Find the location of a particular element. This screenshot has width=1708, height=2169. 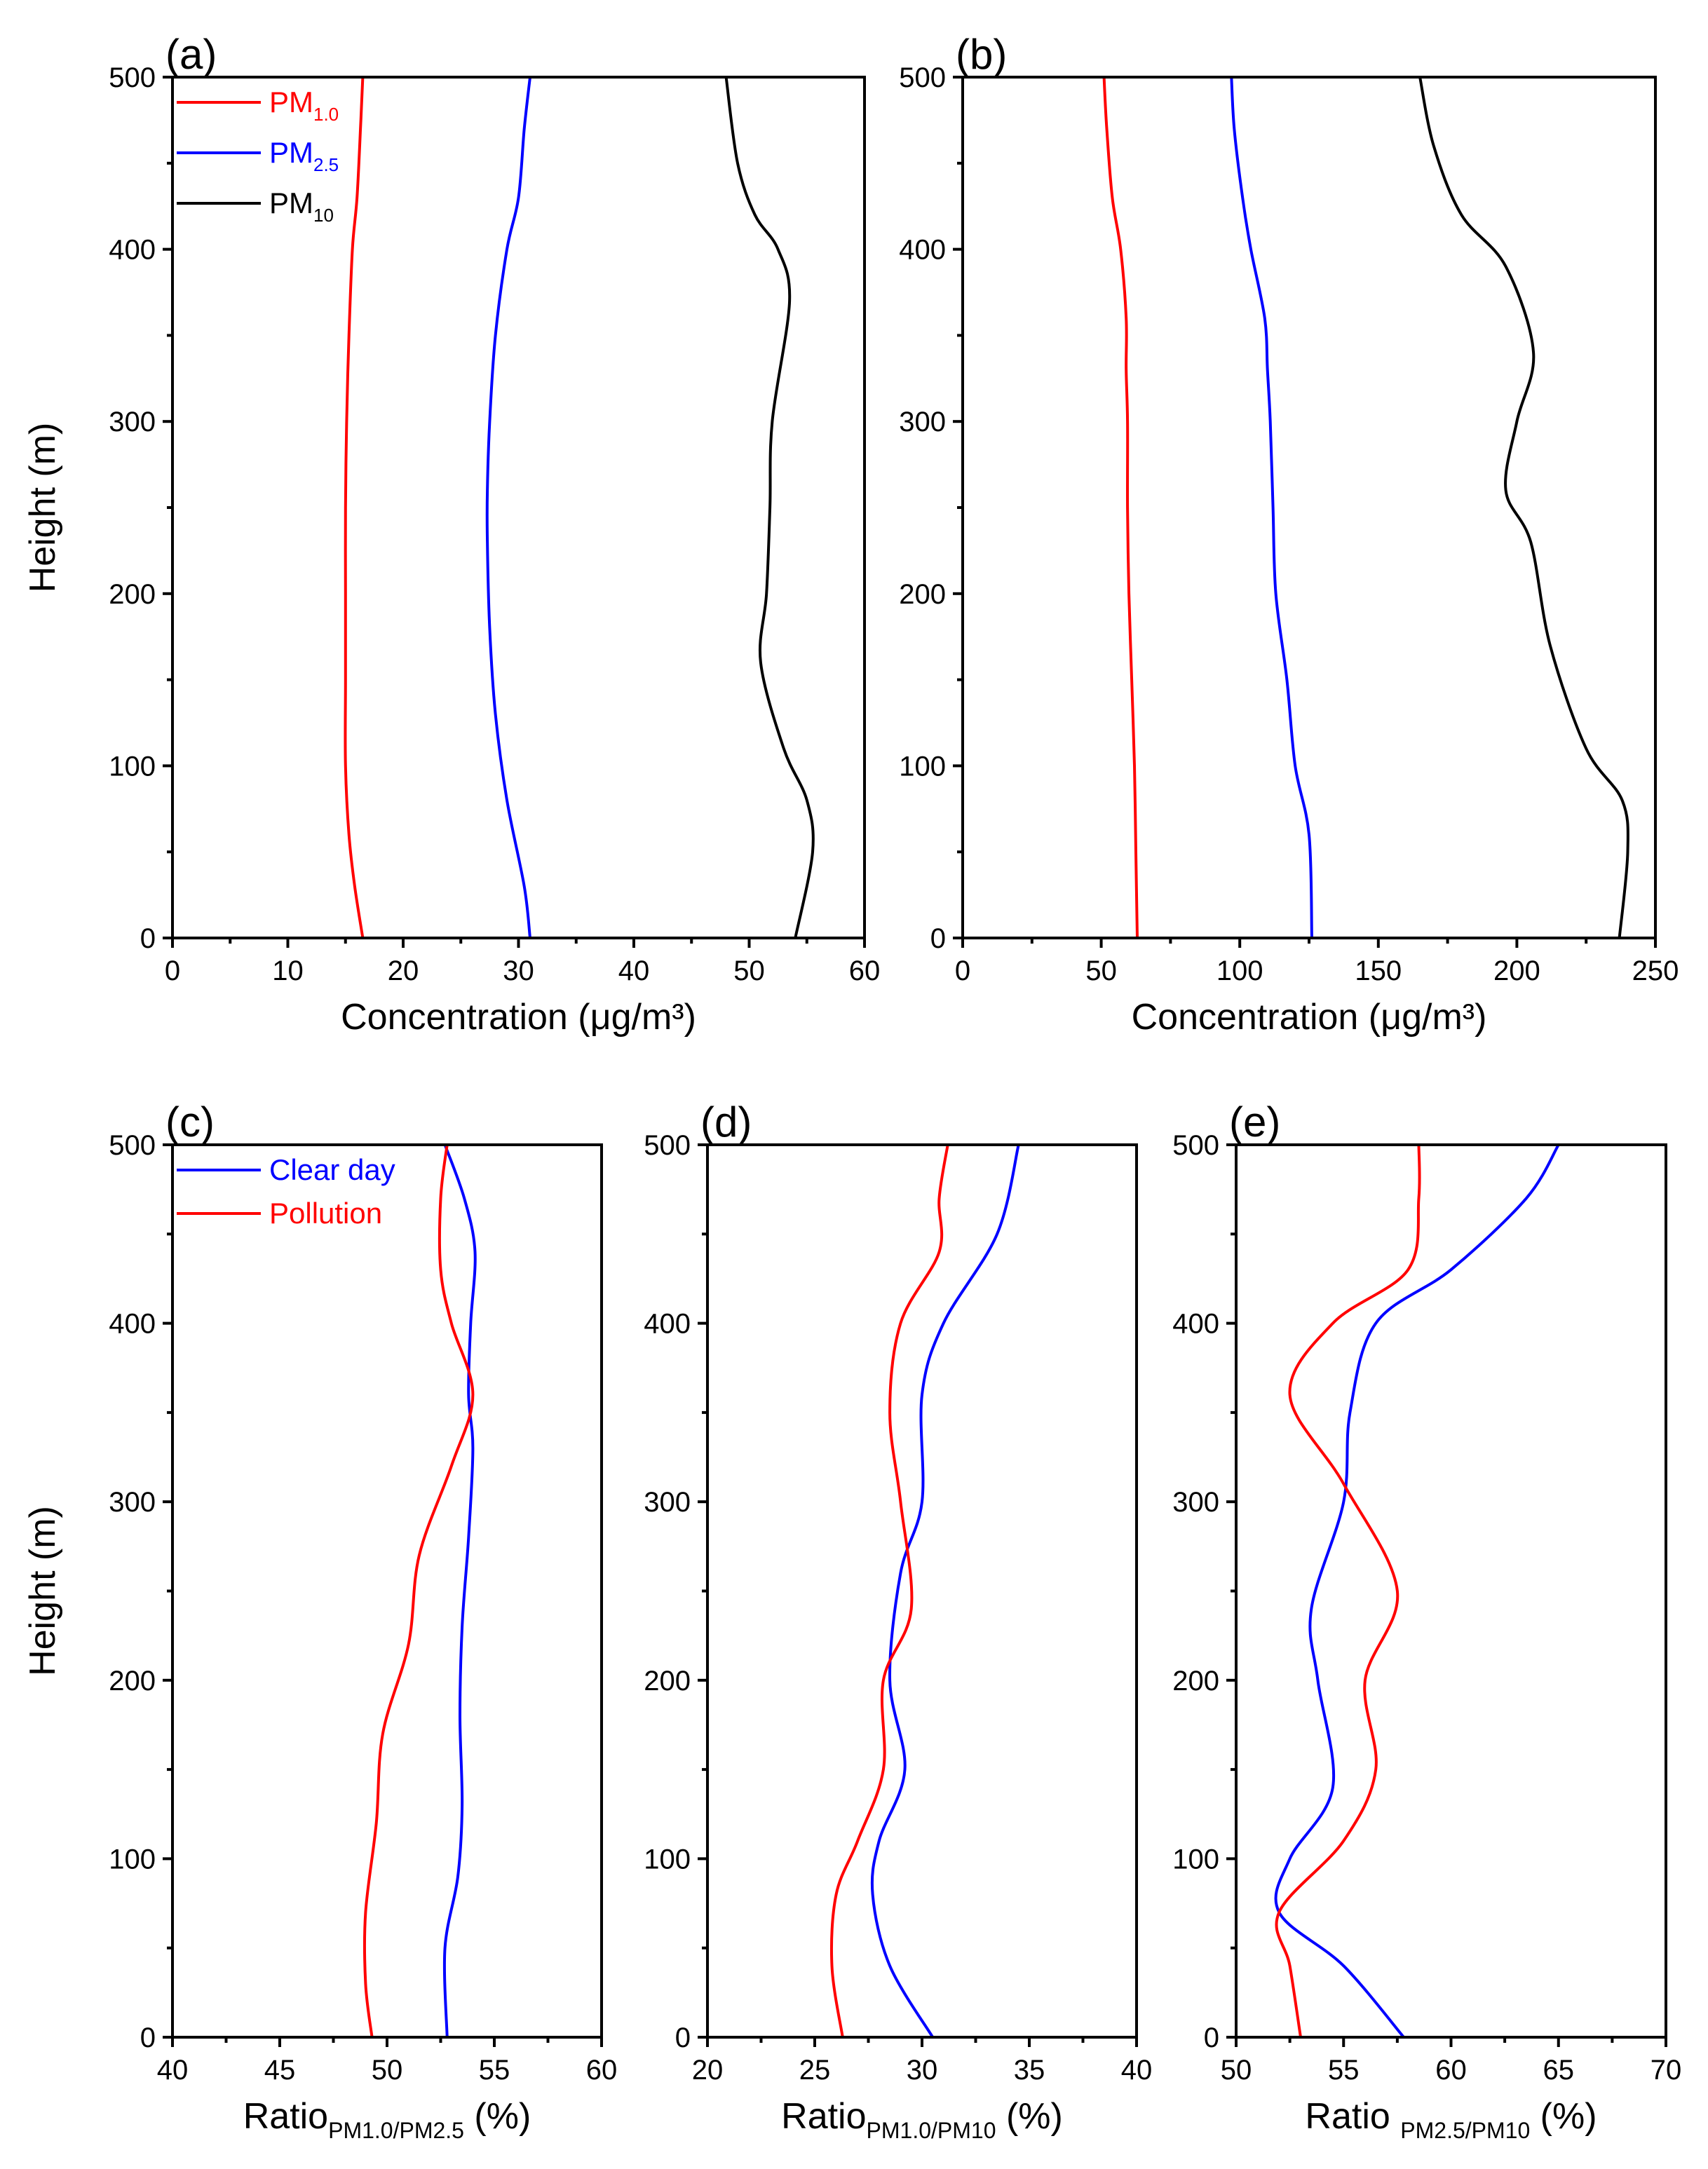

y-tick-label-b: 0 is located at coordinates (938, 938).